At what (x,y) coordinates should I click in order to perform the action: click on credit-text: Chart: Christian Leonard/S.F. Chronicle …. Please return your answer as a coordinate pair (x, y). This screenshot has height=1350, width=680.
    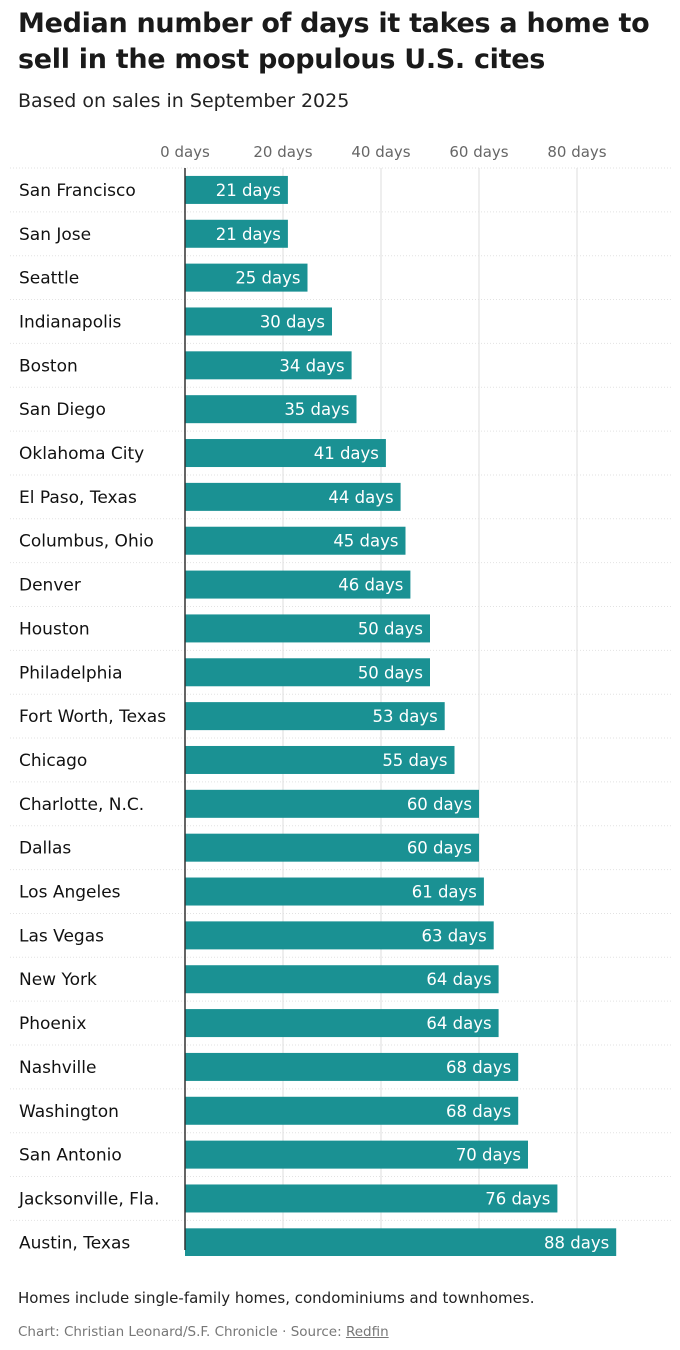
    Looking at the image, I should click on (182, 1332).